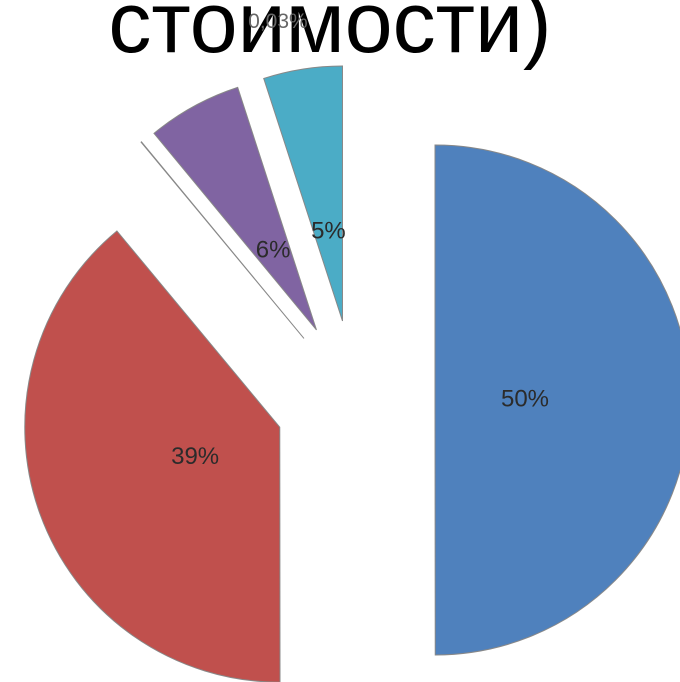  I want to click on data-label: 5%, so click(328, 230).